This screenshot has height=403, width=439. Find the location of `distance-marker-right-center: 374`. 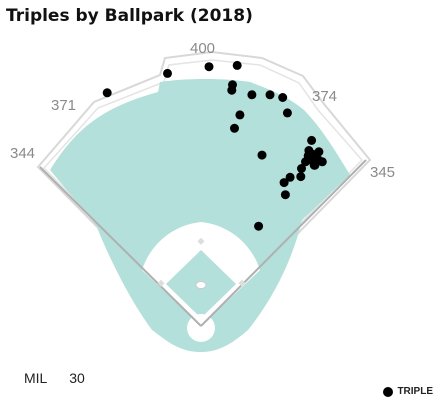

distance-marker-right-center: 374 is located at coordinates (324, 96).